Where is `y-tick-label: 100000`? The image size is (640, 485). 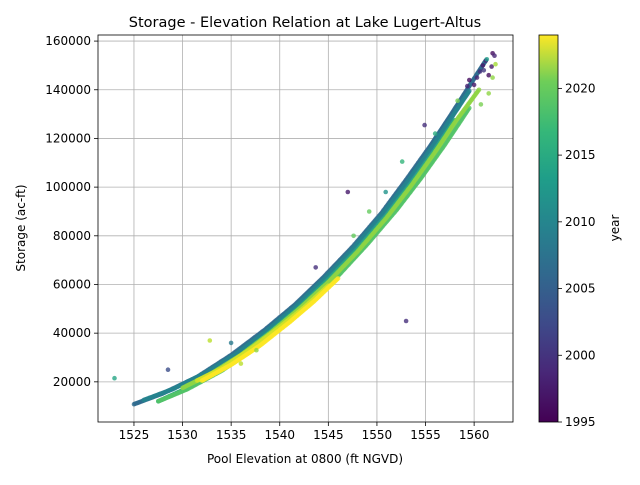 y-tick-label: 100000 is located at coordinates (68, 187).